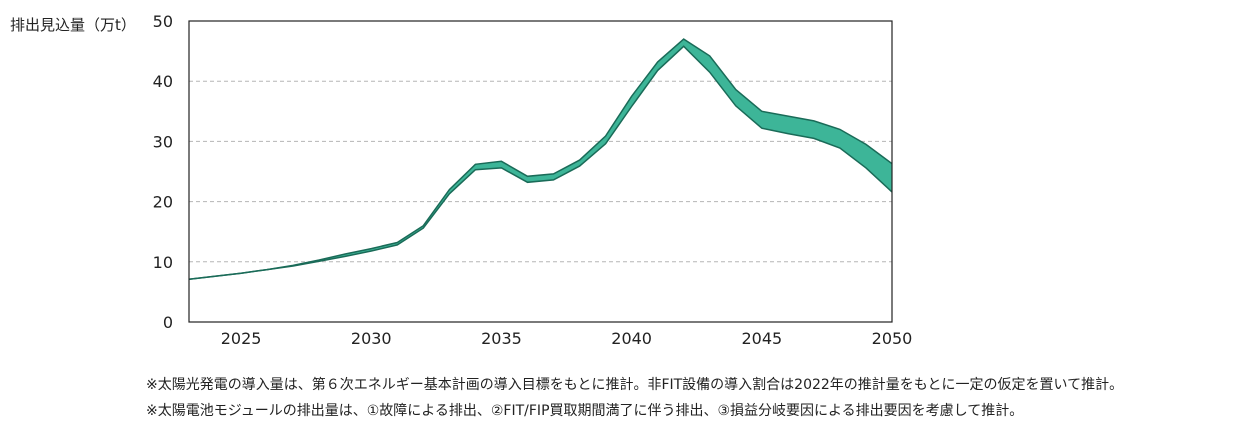 The height and width of the screenshot is (428, 1239). Describe the element at coordinates (631, 338) in the screenshot. I see `x-tick-label: 2040` at that location.